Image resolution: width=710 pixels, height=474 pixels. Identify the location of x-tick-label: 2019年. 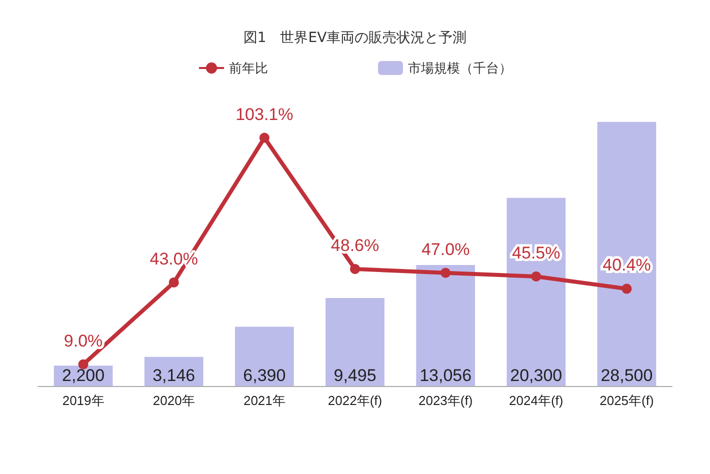
(83, 400).